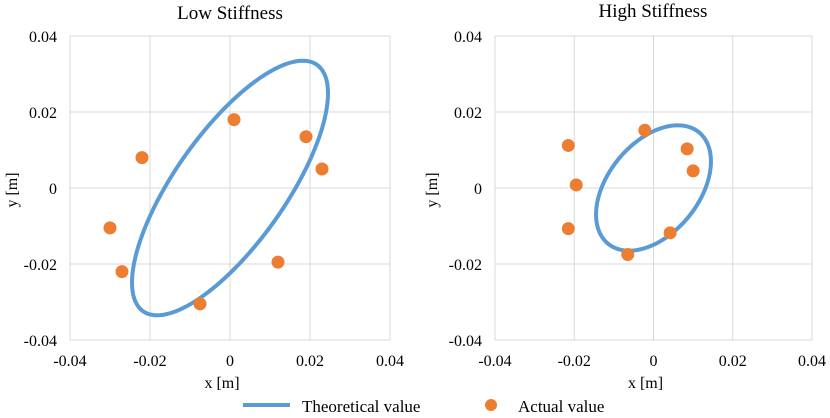 The width and height of the screenshot is (830, 418). I want to click on low-chart-title: Low Stiffness, so click(230, 13).